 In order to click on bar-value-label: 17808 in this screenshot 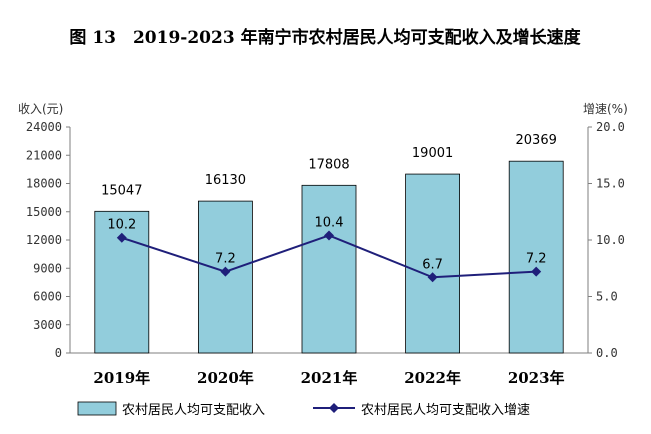, I will do `click(328, 164)`.